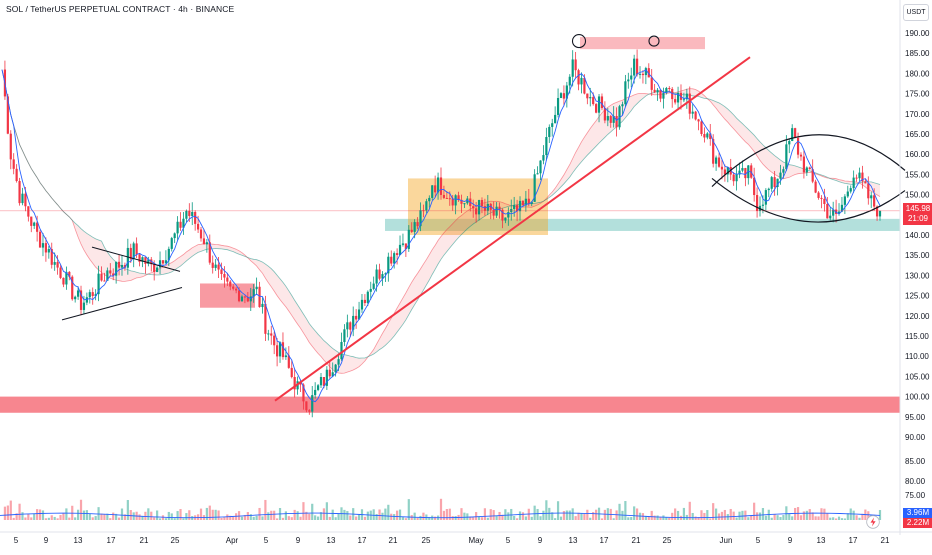 The image size is (932, 555). Describe the element at coordinates (916, 12) in the screenshot. I see `currency-button: USDT` at that location.